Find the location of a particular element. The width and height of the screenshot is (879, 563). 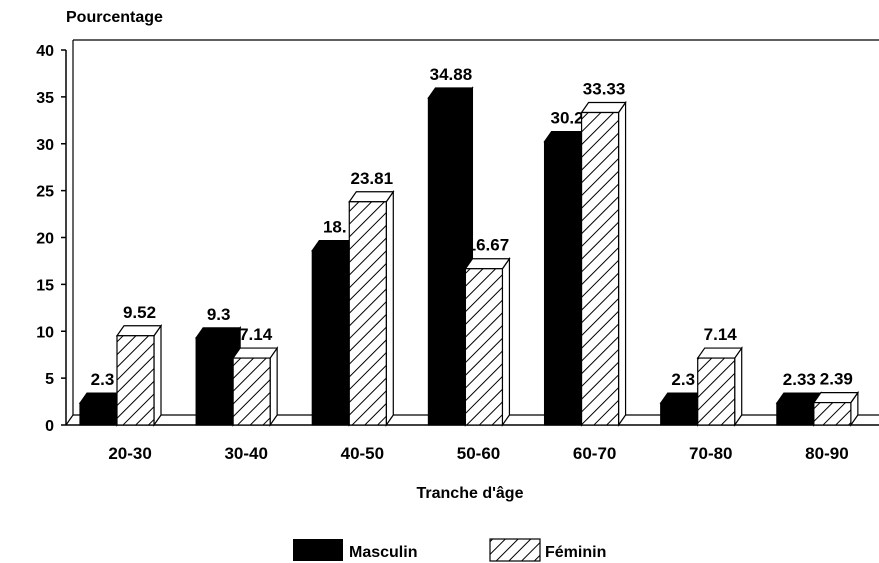

data-label: 34.88 is located at coordinates (451, 74).